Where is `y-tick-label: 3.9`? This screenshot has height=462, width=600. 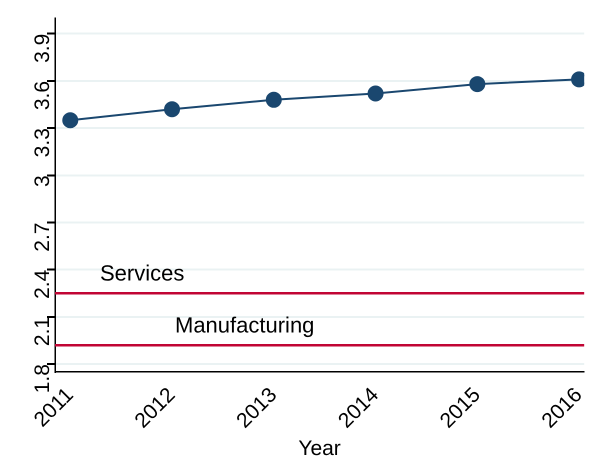 y-tick-label: 3.9 is located at coordinates (42, 48).